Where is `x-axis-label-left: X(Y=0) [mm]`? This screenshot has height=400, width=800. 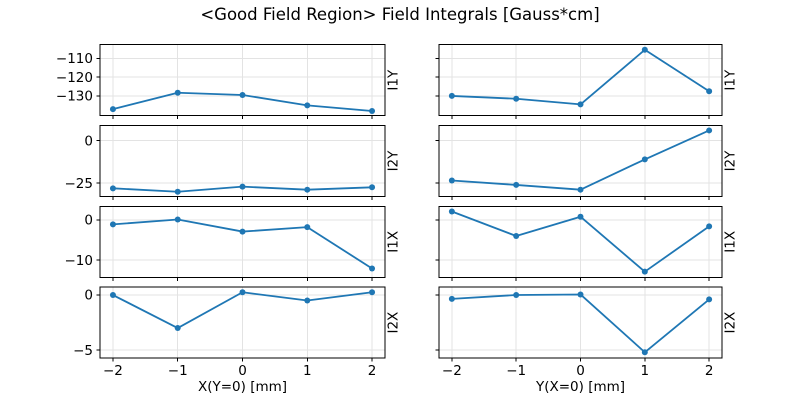 x-axis-label-left: X(Y=0) [mm] is located at coordinates (242, 387).